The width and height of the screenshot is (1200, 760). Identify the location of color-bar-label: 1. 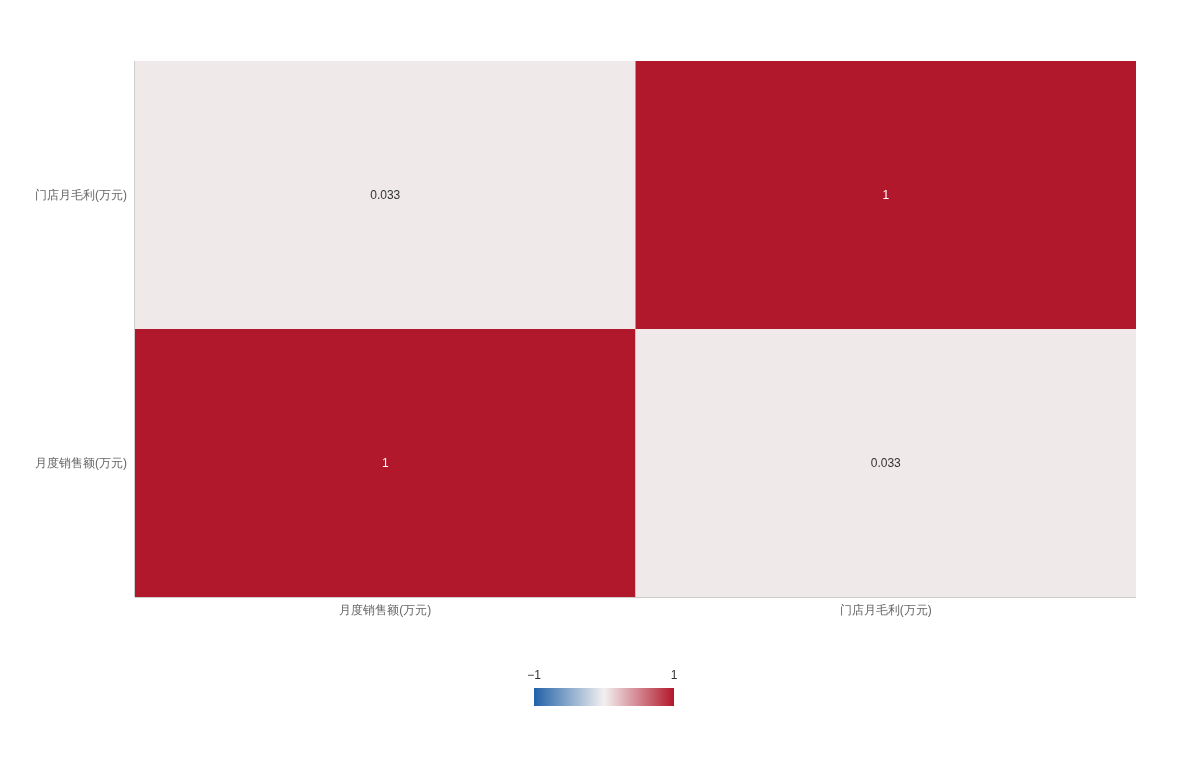
(674, 675).